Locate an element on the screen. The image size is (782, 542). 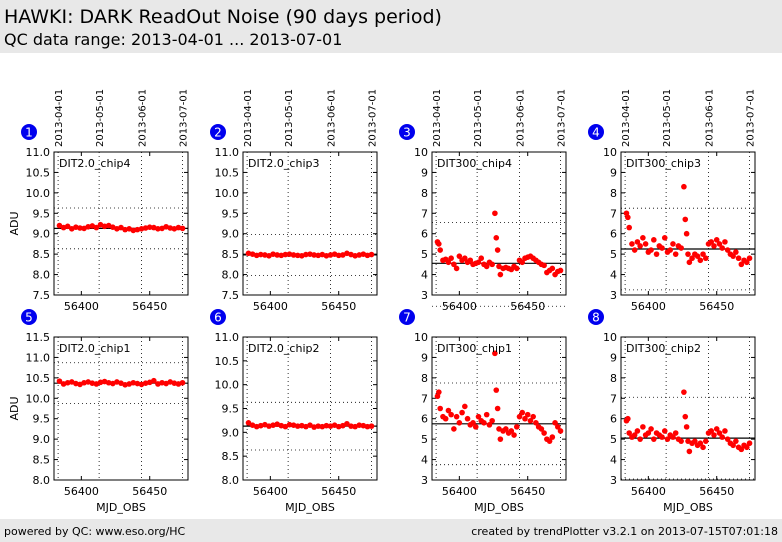
y-tick-label: 9.0 is located at coordinates (231, 234).